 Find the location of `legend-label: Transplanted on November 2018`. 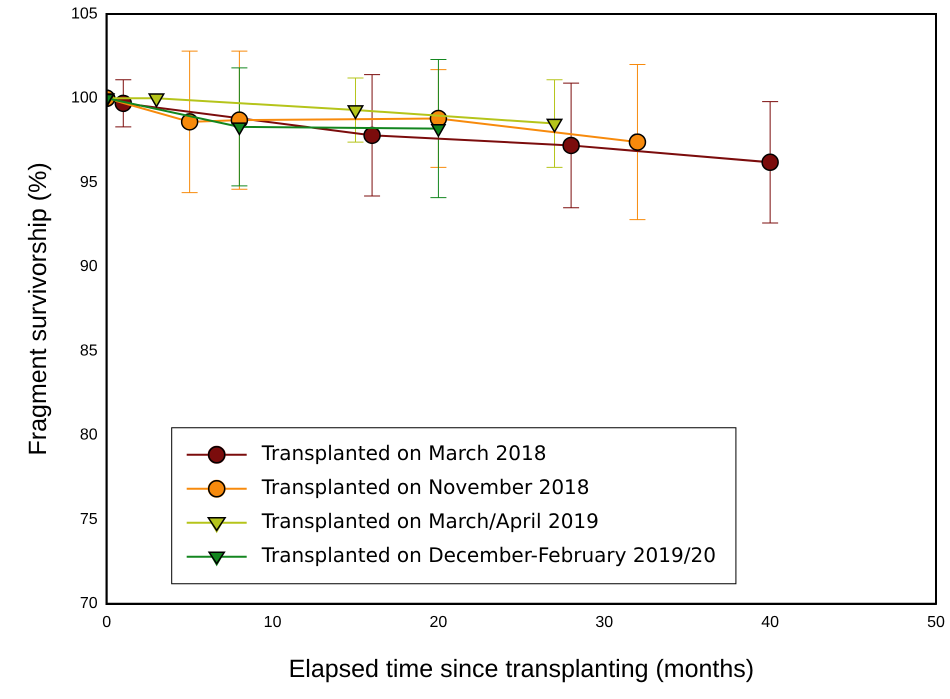

legend-label: Transplanted on November 2018 is located at coordinates (425, 487).